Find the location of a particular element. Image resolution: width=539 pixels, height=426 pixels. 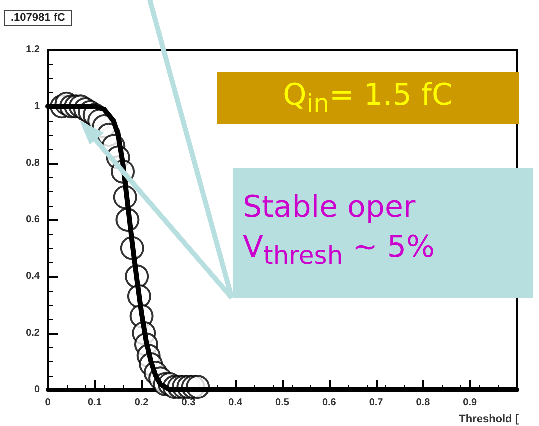

x-tick-label: 0.6 is located at coordinates (329, 403).